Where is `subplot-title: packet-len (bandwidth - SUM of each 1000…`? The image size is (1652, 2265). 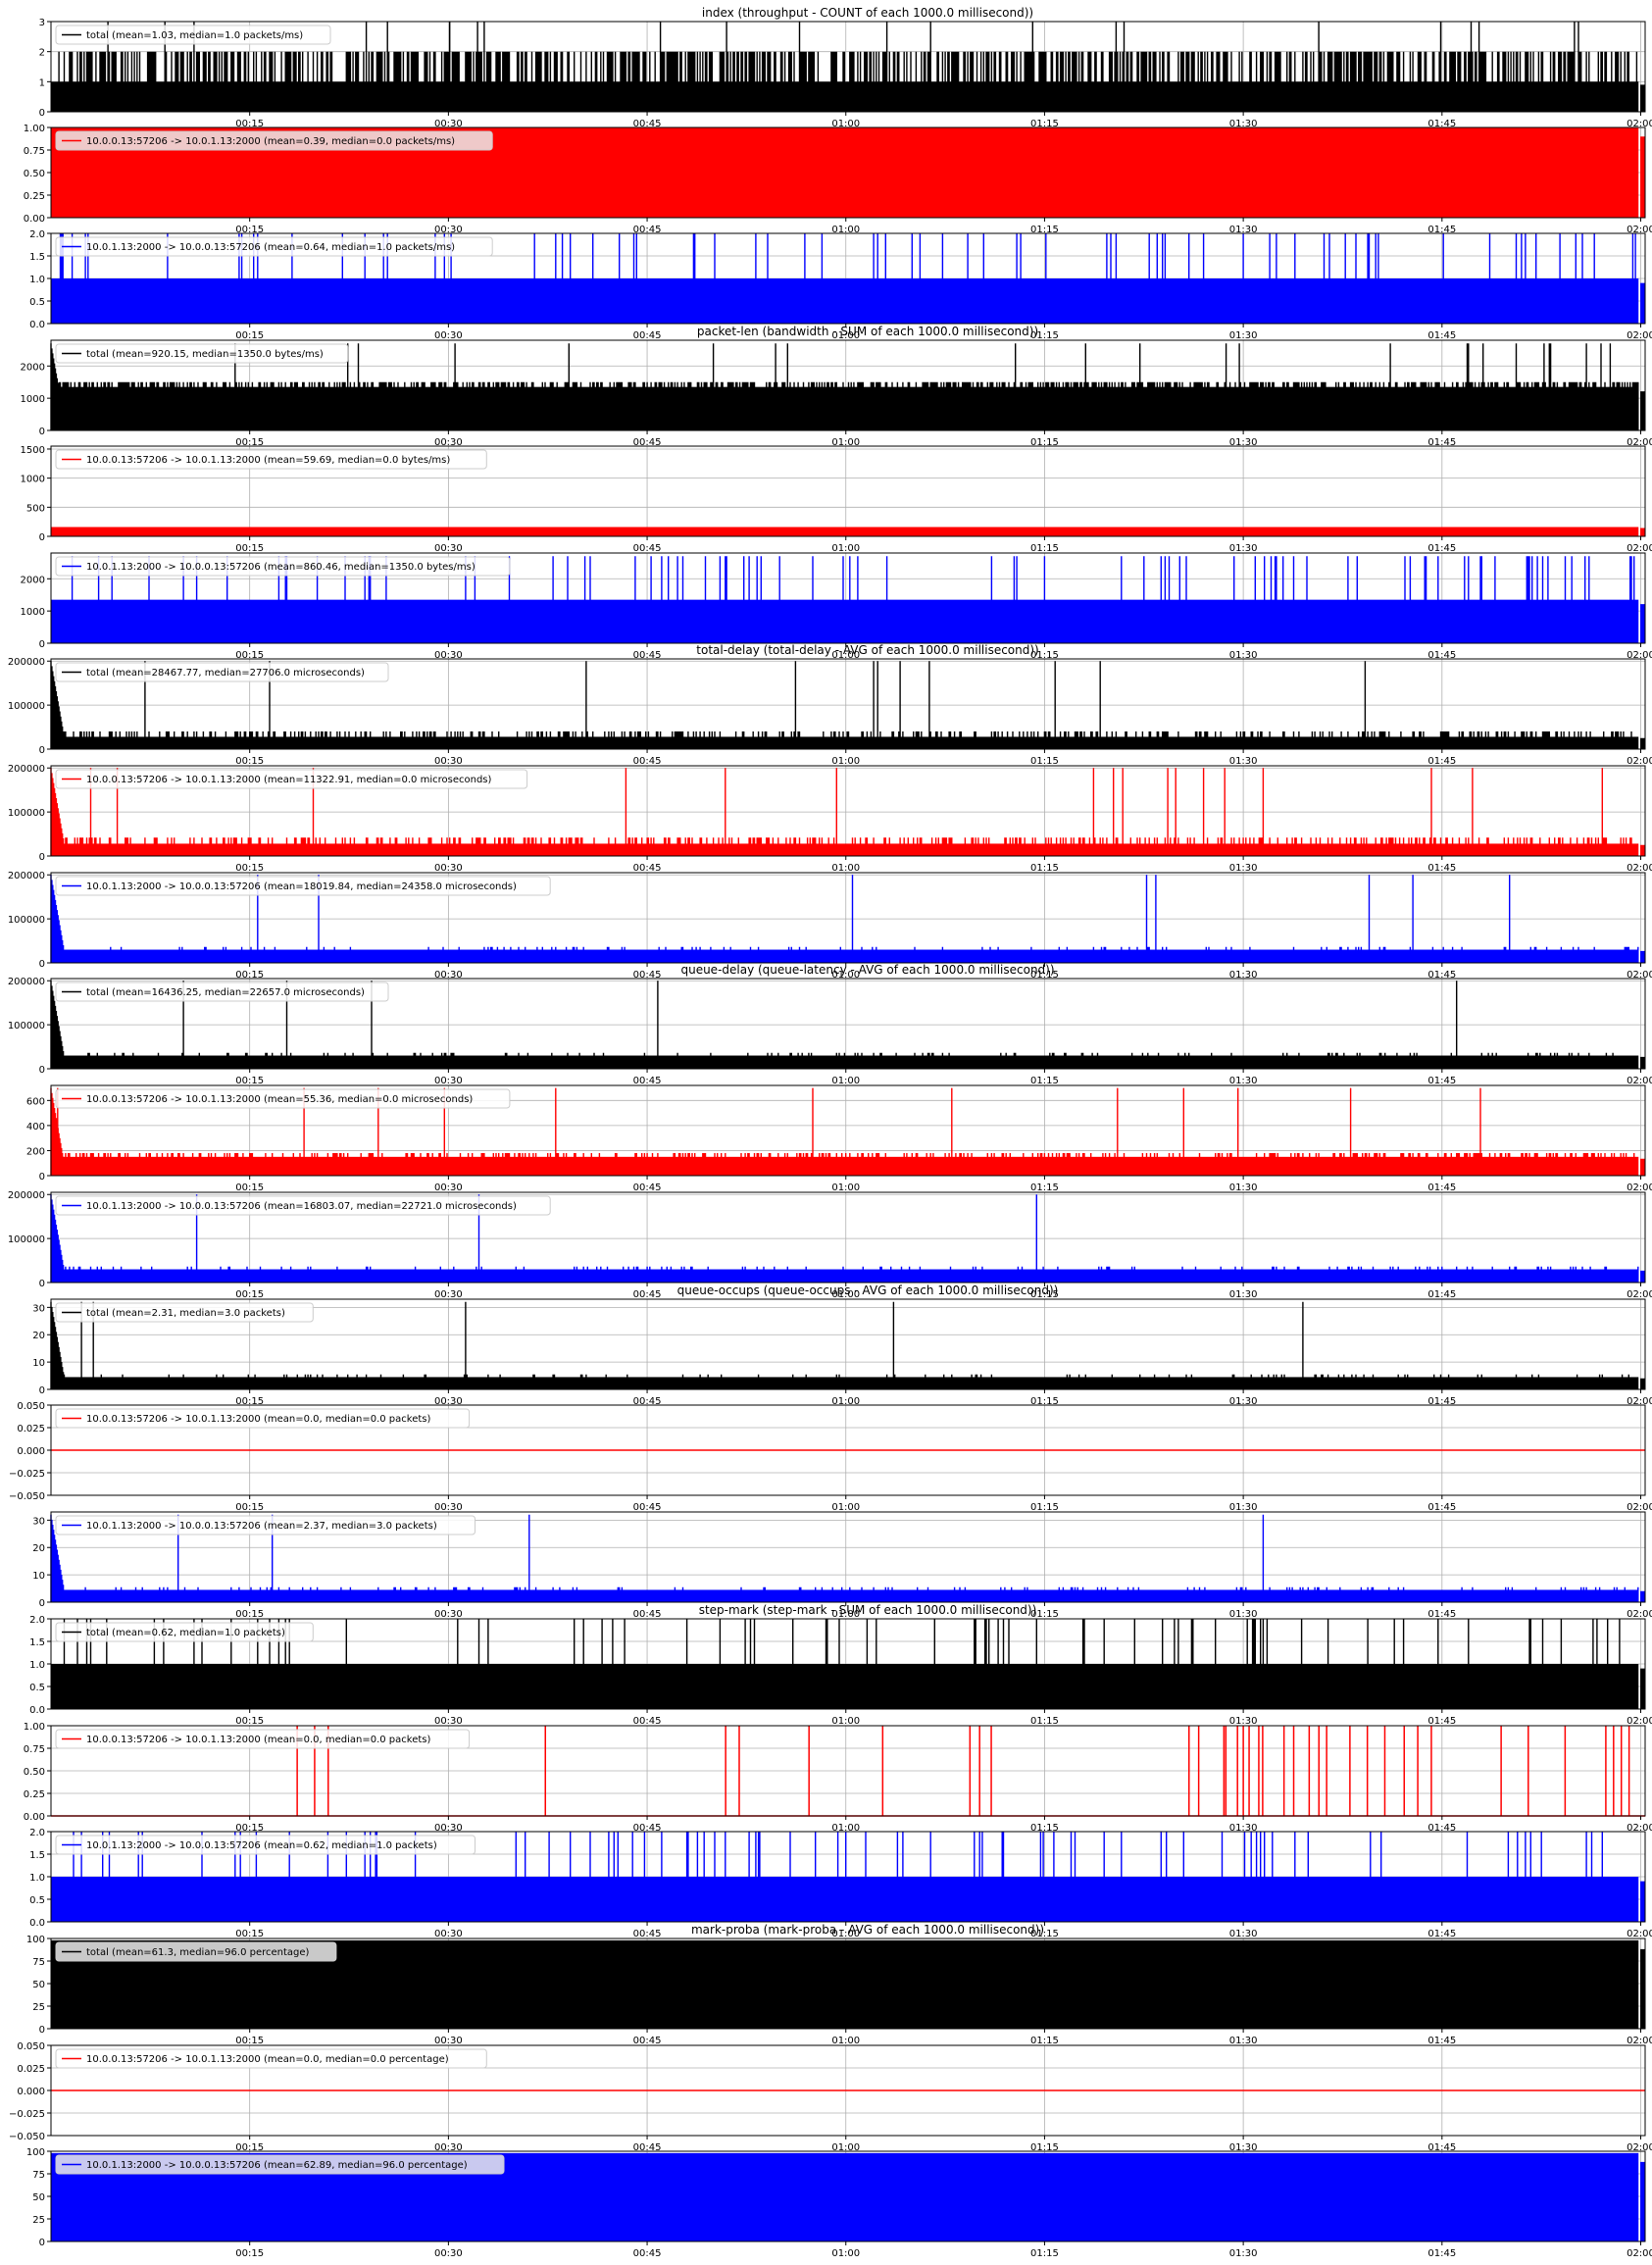 subplot-title: packet-len (bandwidth - SUM of each 1000… is located at coordinates (868, 332).